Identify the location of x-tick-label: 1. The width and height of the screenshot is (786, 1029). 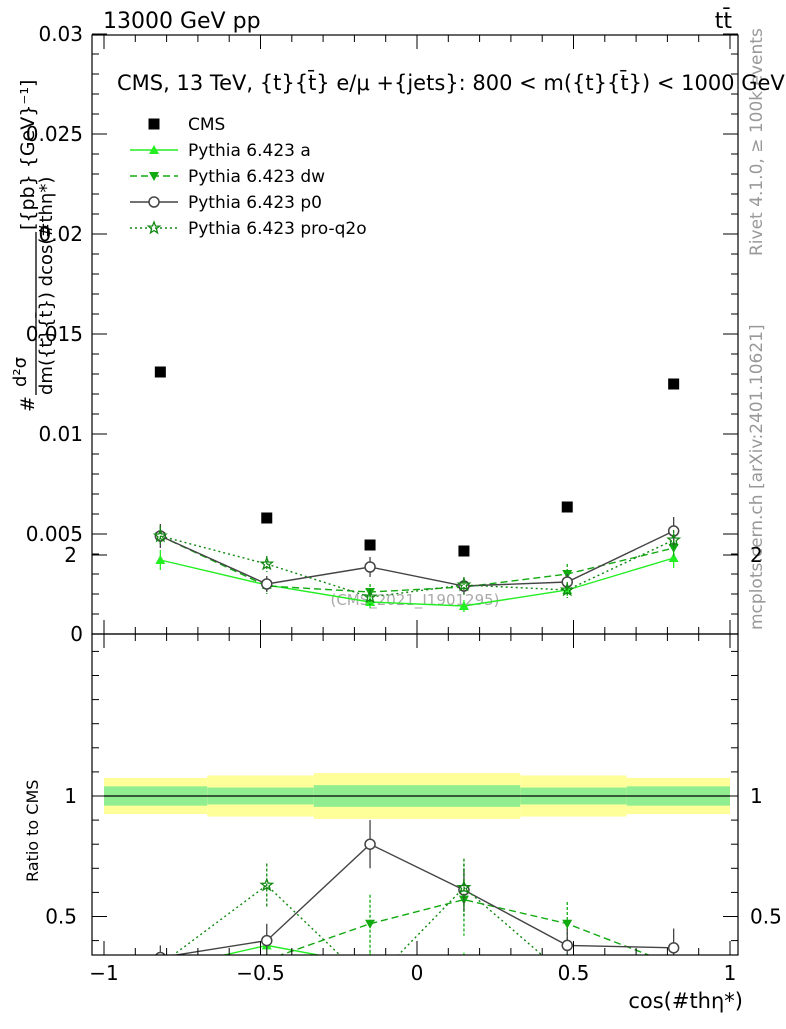
(730, 973).